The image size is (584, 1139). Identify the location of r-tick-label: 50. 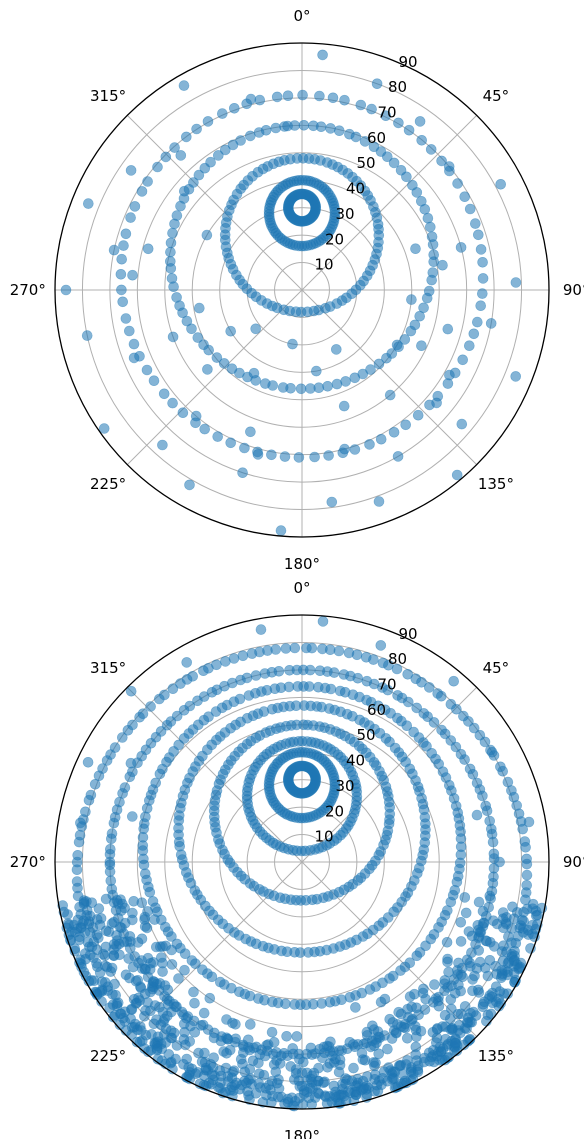
(366, 735).